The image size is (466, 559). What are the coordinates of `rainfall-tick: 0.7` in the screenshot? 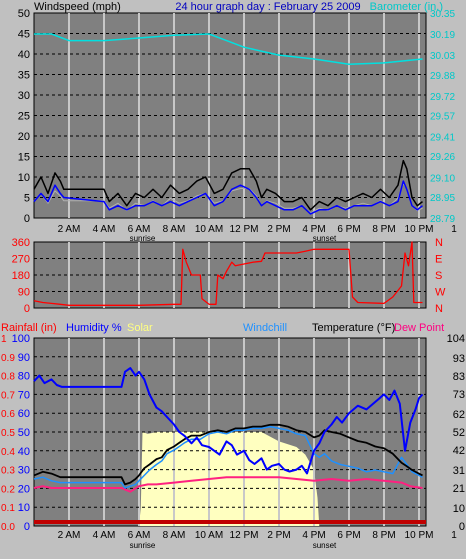 It's located at (8, 395).